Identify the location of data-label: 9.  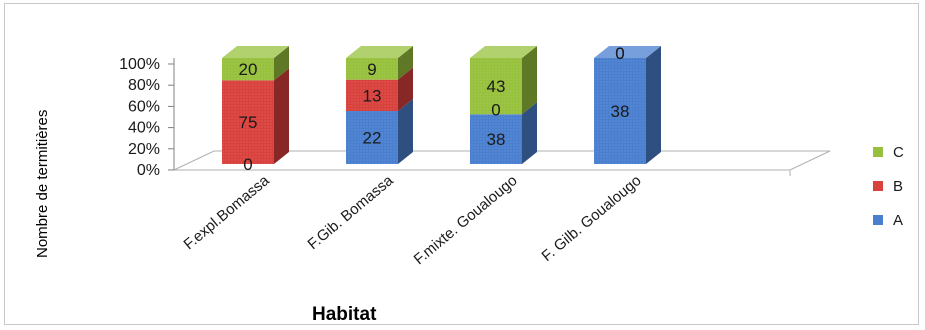
(371, 69).